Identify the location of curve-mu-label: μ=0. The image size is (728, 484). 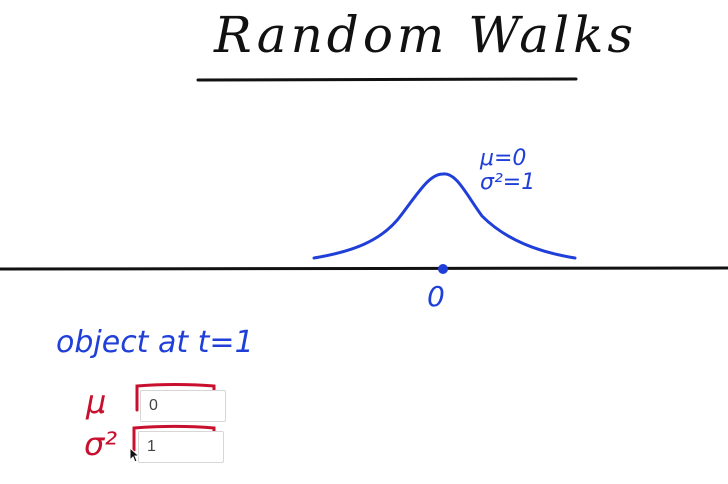
(503, 158).